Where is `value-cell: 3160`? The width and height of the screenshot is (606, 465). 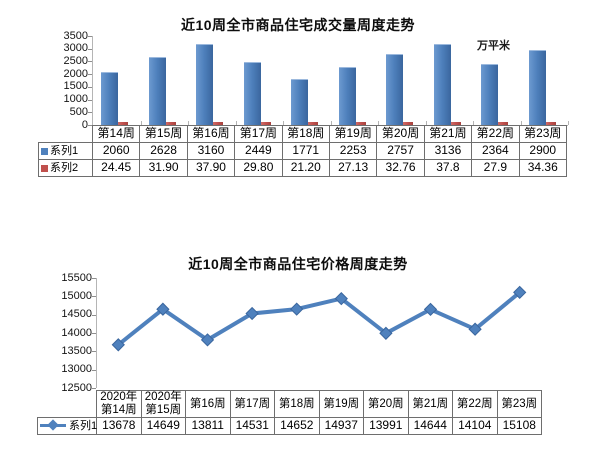
value-cell: 3160 is located at coordinates (211, 151).